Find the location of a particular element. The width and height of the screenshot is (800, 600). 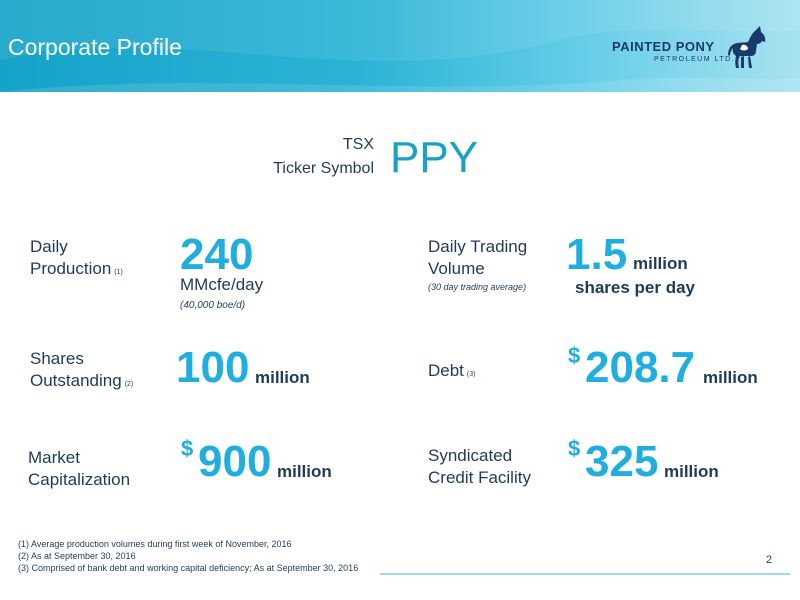

exchange-label: TSX is located at coordinates (358, 144).